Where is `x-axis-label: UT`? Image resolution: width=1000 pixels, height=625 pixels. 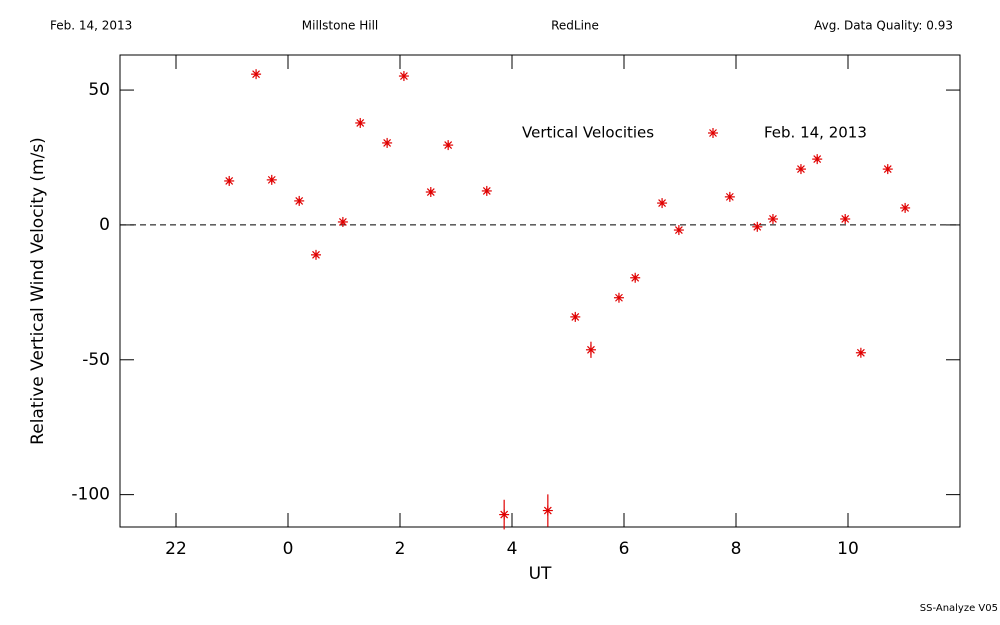
x-axis-label: UT is located at coordinates (540, 574).